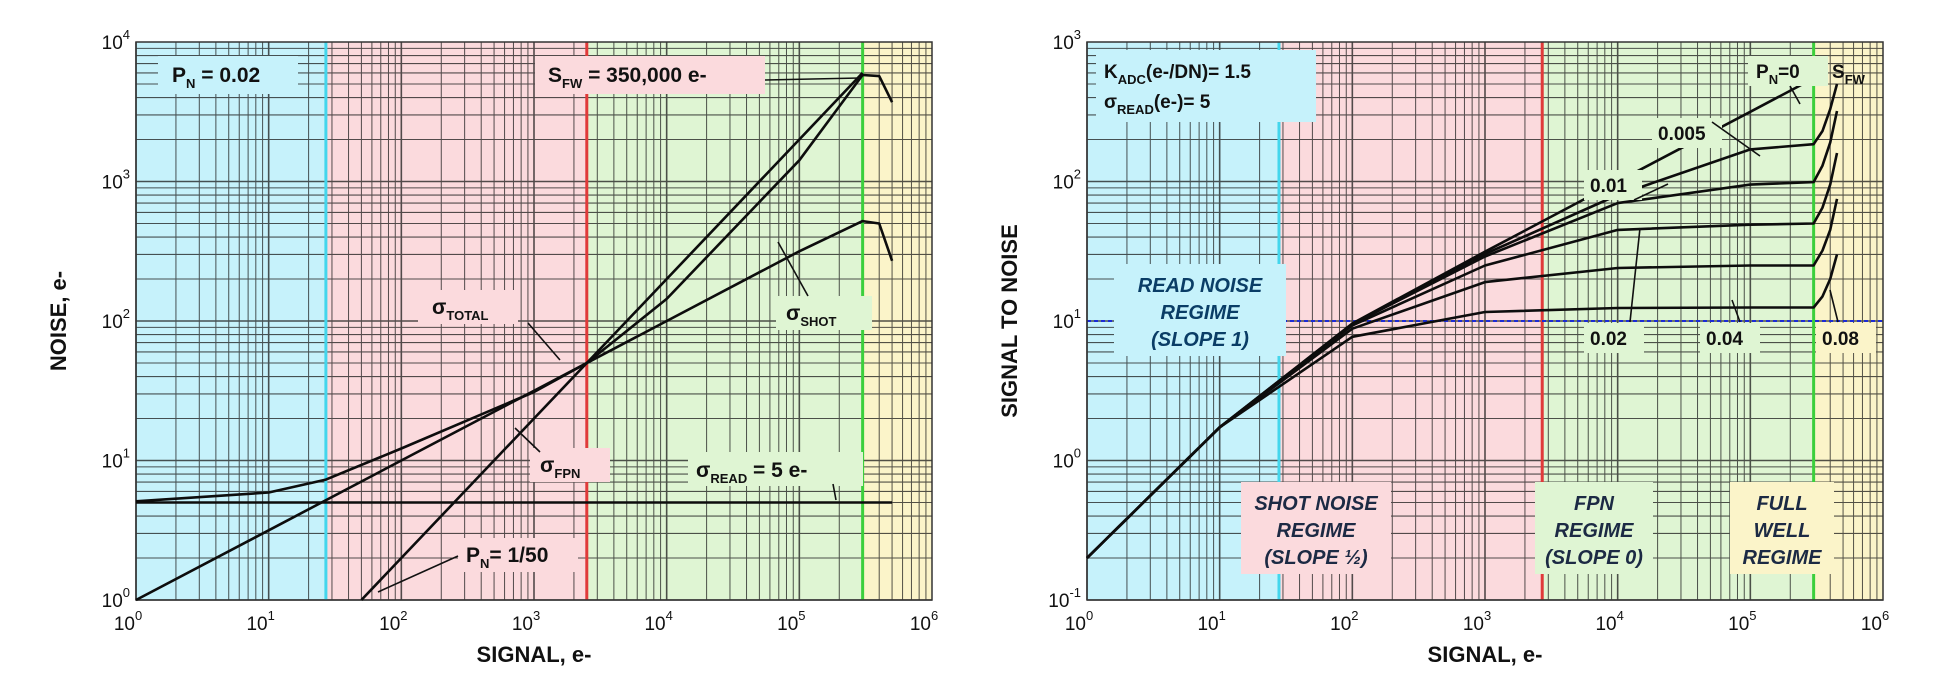 This screenshot has width=1950, height=693. Describe the element at coordinates (1177, 74) in the screenshot. I see `kadc-label: KADC(e-/DN)= 1.5` at that location.